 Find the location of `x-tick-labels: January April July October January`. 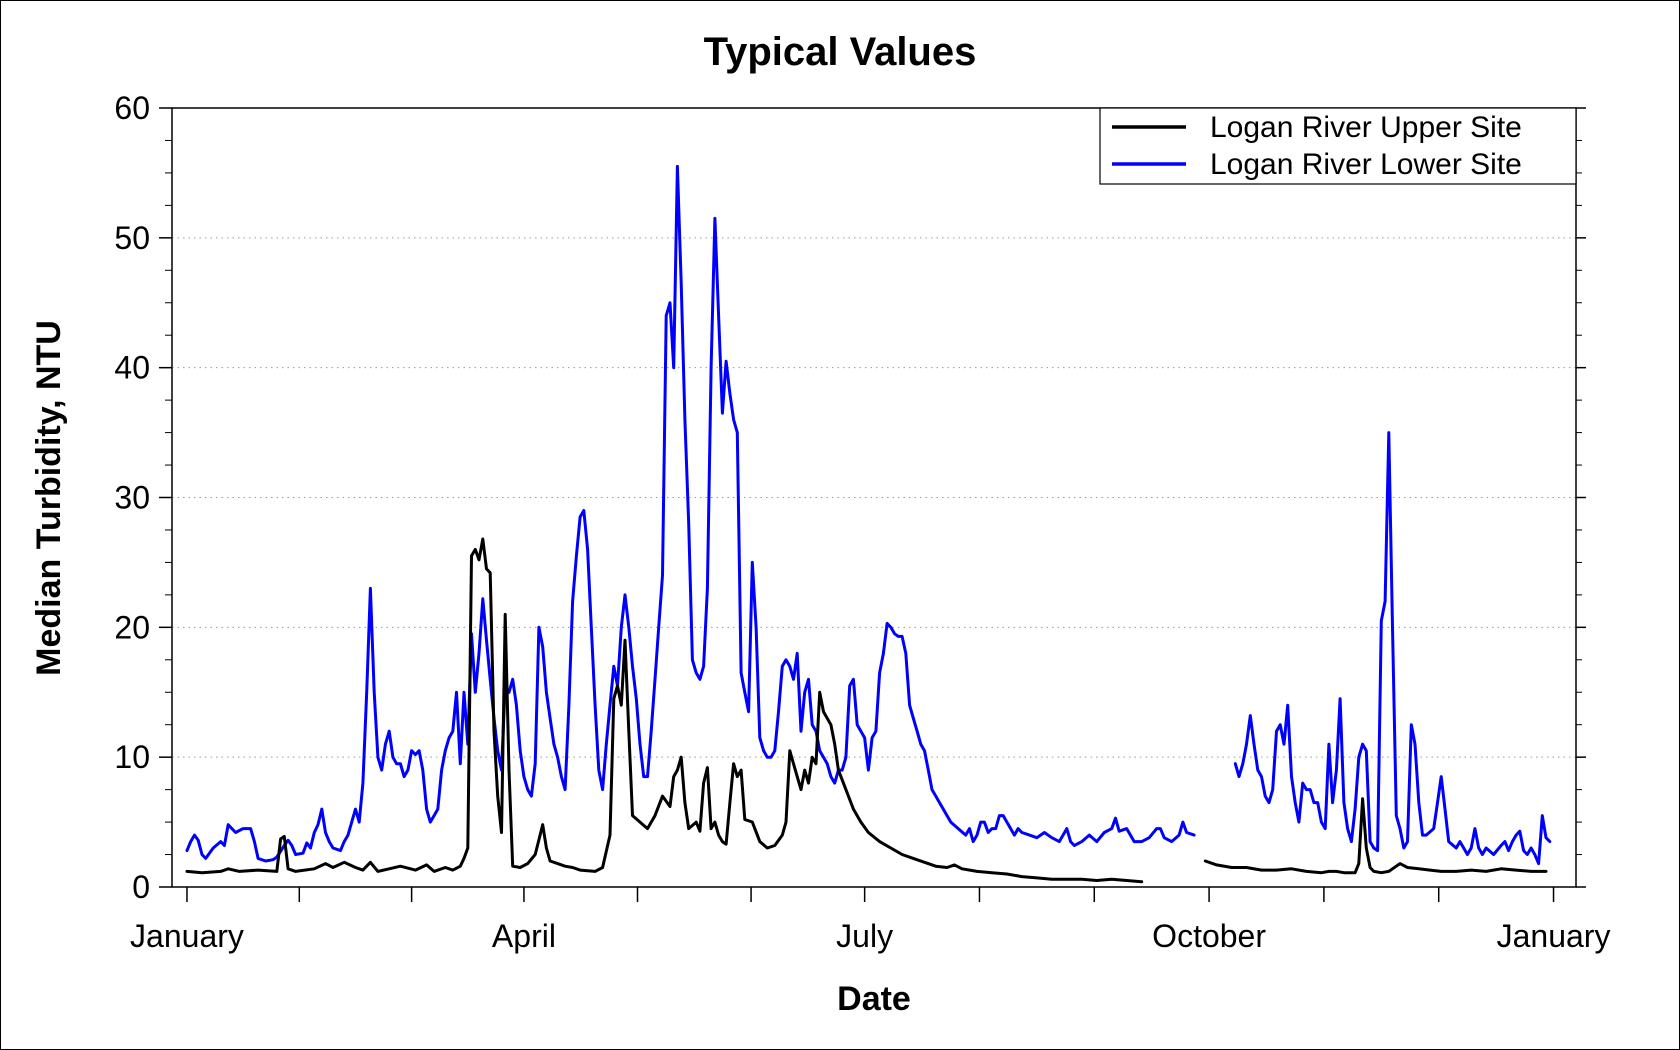

x-tick-labels: January April July October January is located at coordinates (870, 936).